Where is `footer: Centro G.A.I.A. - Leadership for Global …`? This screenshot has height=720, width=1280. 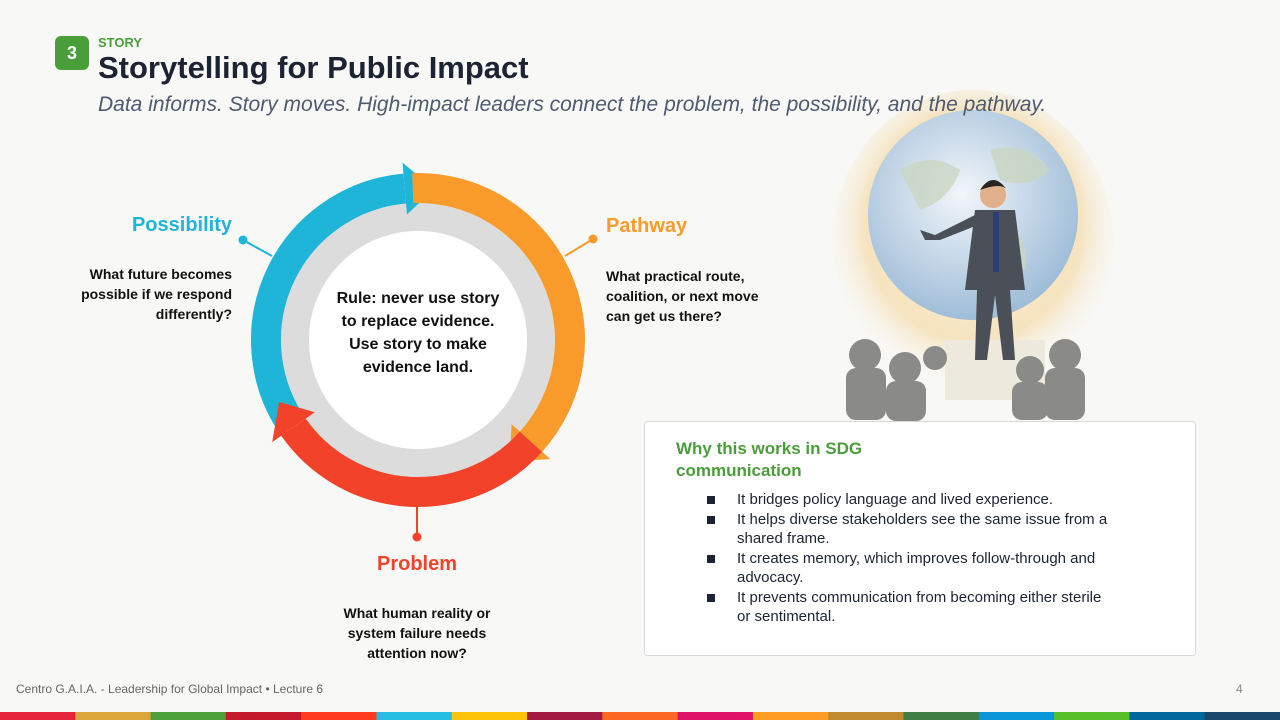 footer: Centro G.A.I.A. - Leadership for Global … is located at coordinates (170, 689).